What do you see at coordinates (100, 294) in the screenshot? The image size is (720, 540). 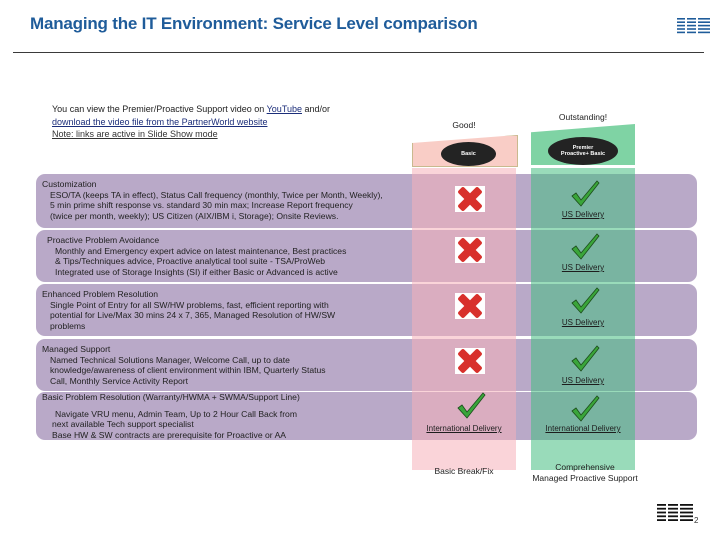 I see `row-heading: Enhanced Problem Resolution` at bounding box center [100, 294].